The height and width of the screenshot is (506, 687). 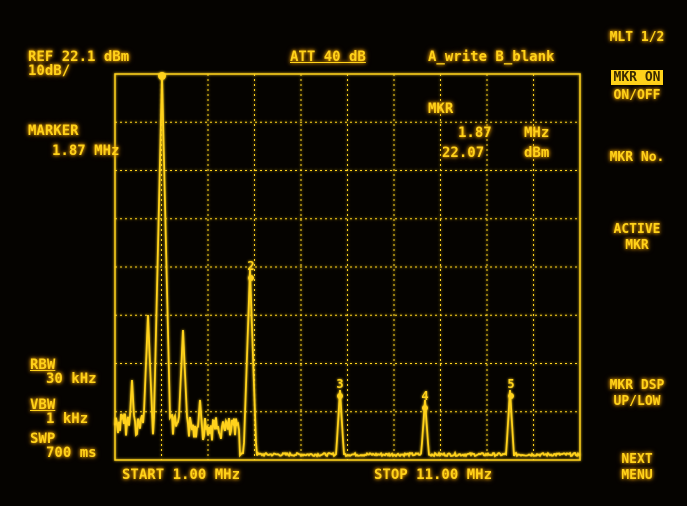 I want to click on marker-value: 1.87 MHz, so click(x=86, y=151).